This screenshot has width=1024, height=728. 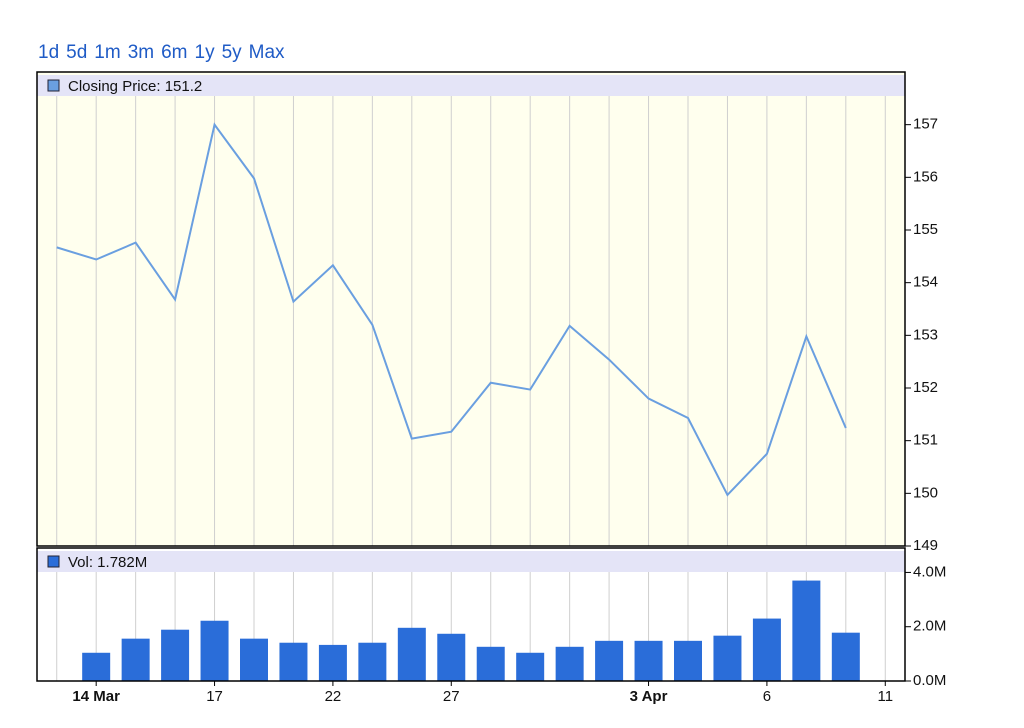 I want to click on legend-label: Closing Price: 151.2, so click(x=135, y=86).